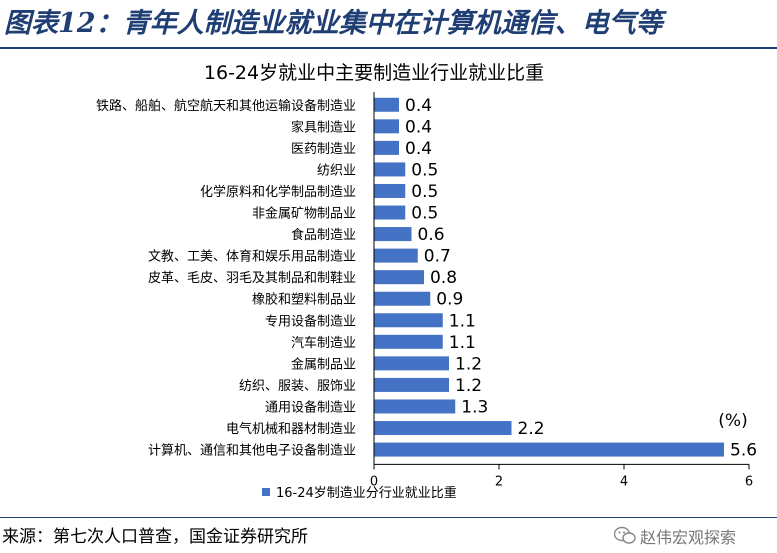  I want to click on legend-swatch, so click(266, 492).